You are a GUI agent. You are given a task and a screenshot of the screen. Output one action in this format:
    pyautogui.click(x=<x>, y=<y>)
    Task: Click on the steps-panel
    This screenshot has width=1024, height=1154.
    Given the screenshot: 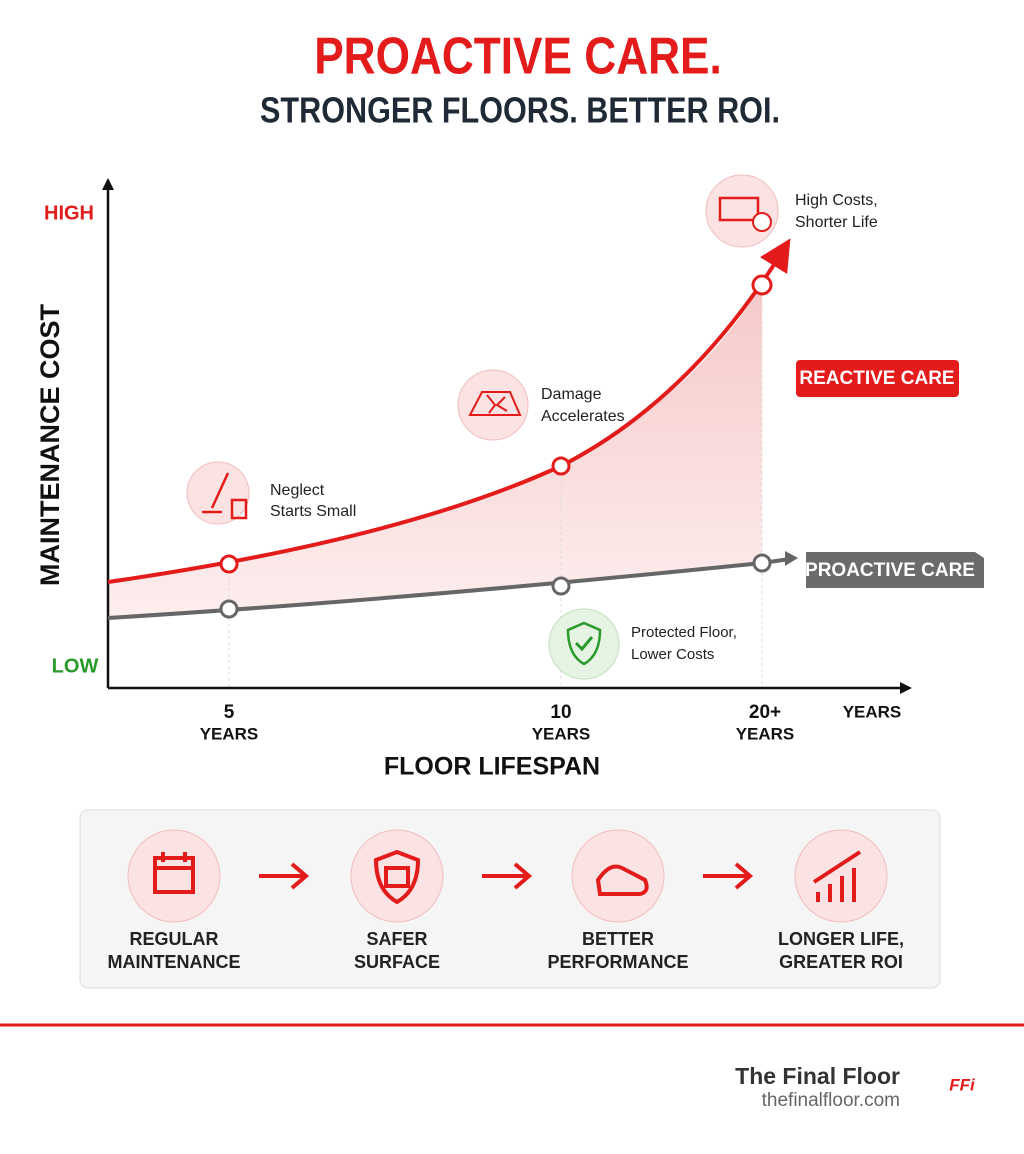 What is the action you would take?
    pyautogui.click(x=510, y=899)
    